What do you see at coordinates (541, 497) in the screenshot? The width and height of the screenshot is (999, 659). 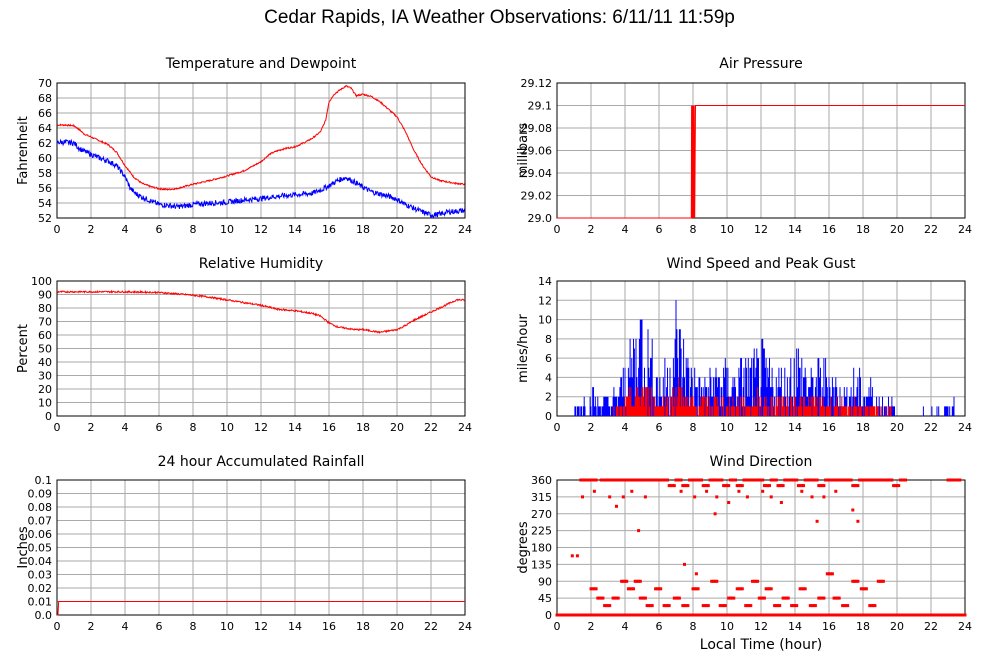 I see `direction-y-tick-label: 315` at bounding box center [541, 497].